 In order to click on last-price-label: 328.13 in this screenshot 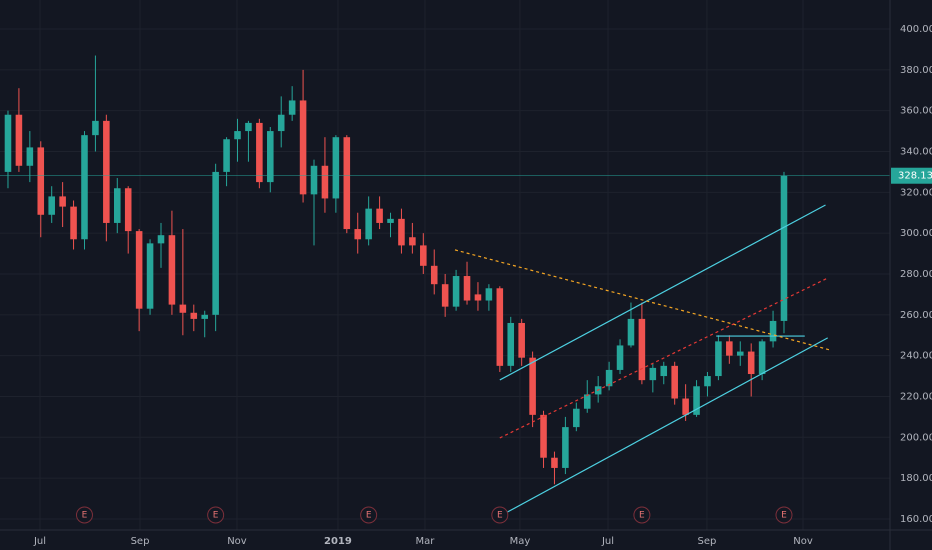, I will do `click(915, 176)`.